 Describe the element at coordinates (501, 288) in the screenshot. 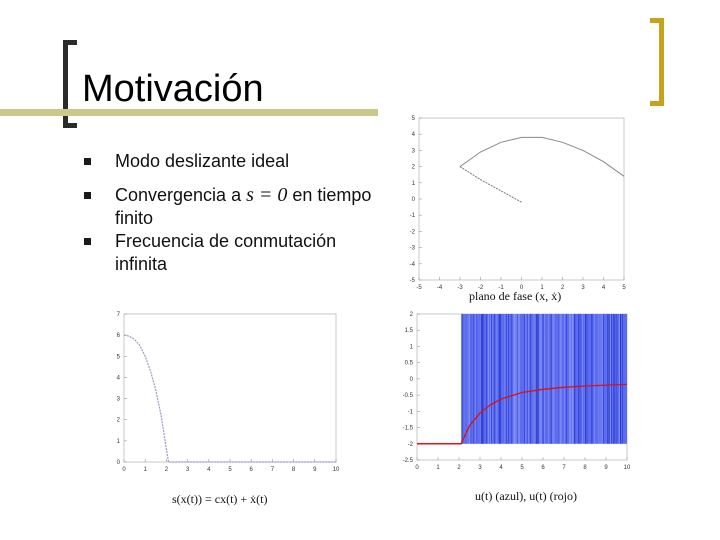

I see `x-tick-label: -1` at that location.